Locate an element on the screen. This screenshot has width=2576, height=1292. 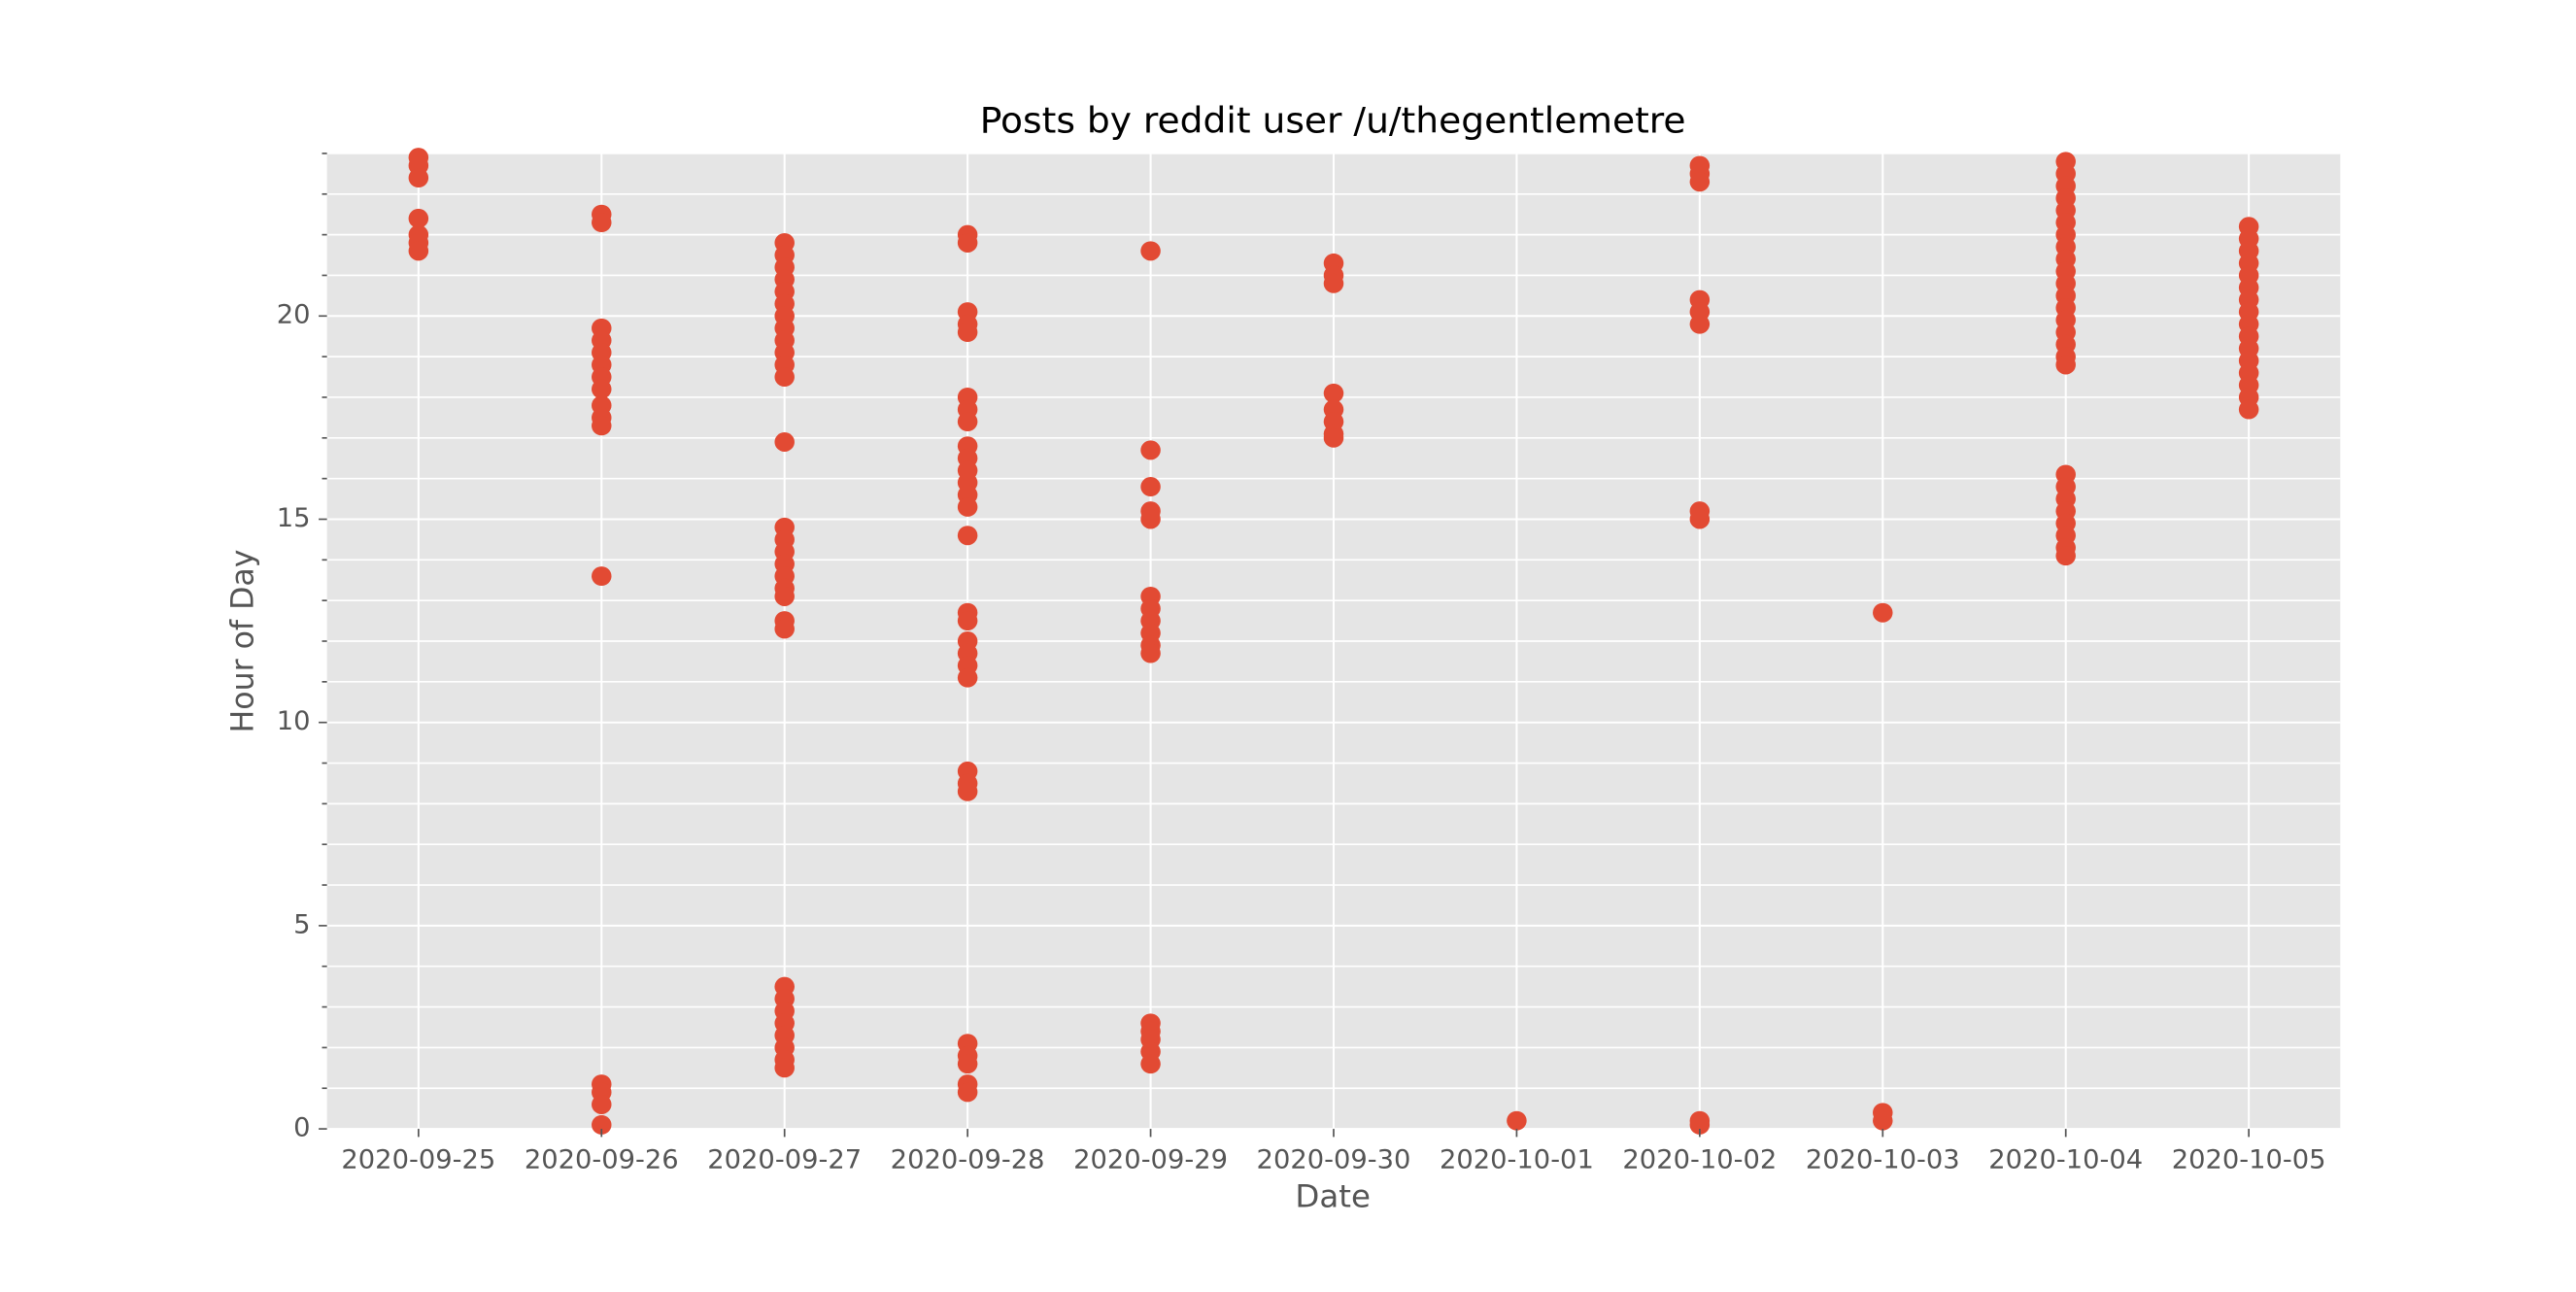
y-tick-label: 5 is located at coordinates (301, 925).